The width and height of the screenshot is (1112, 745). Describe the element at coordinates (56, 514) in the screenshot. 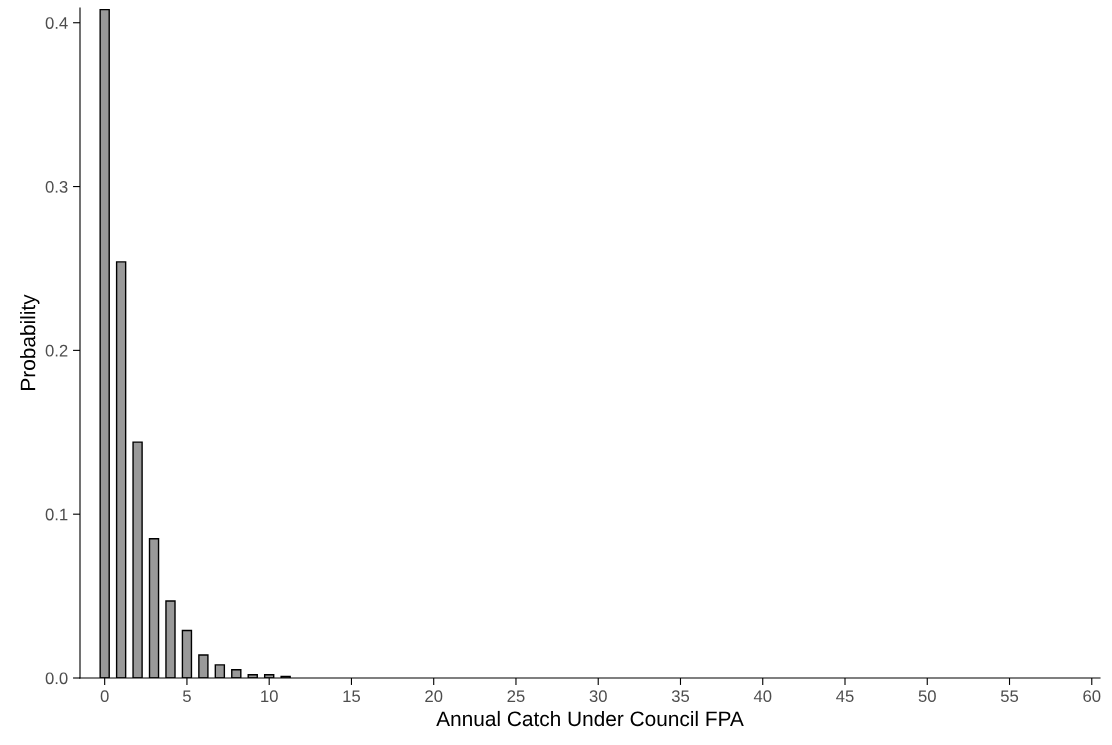

I see `y-tick-label: 0.1` at that location.